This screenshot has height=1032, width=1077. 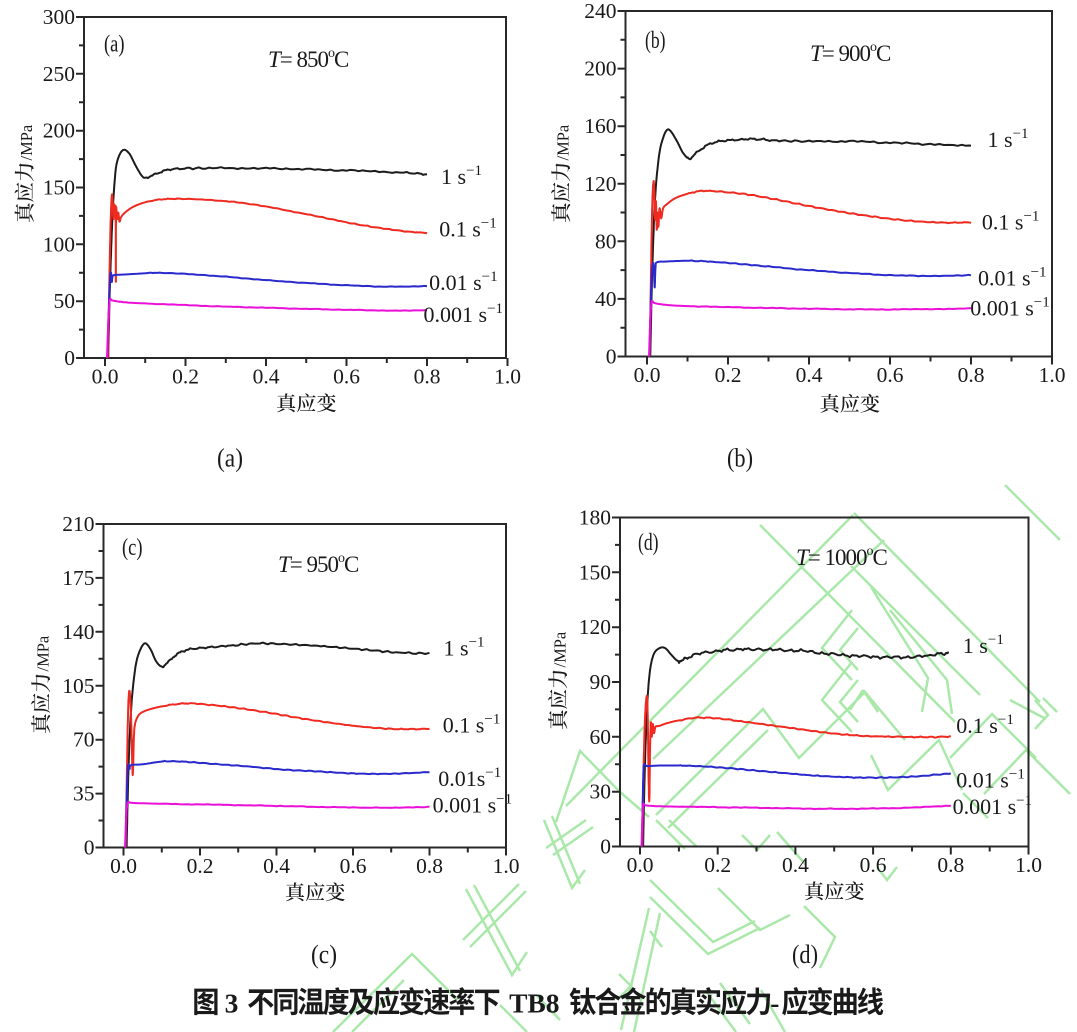 I want to click on svg-text: 100, so click(x=59, y=244).